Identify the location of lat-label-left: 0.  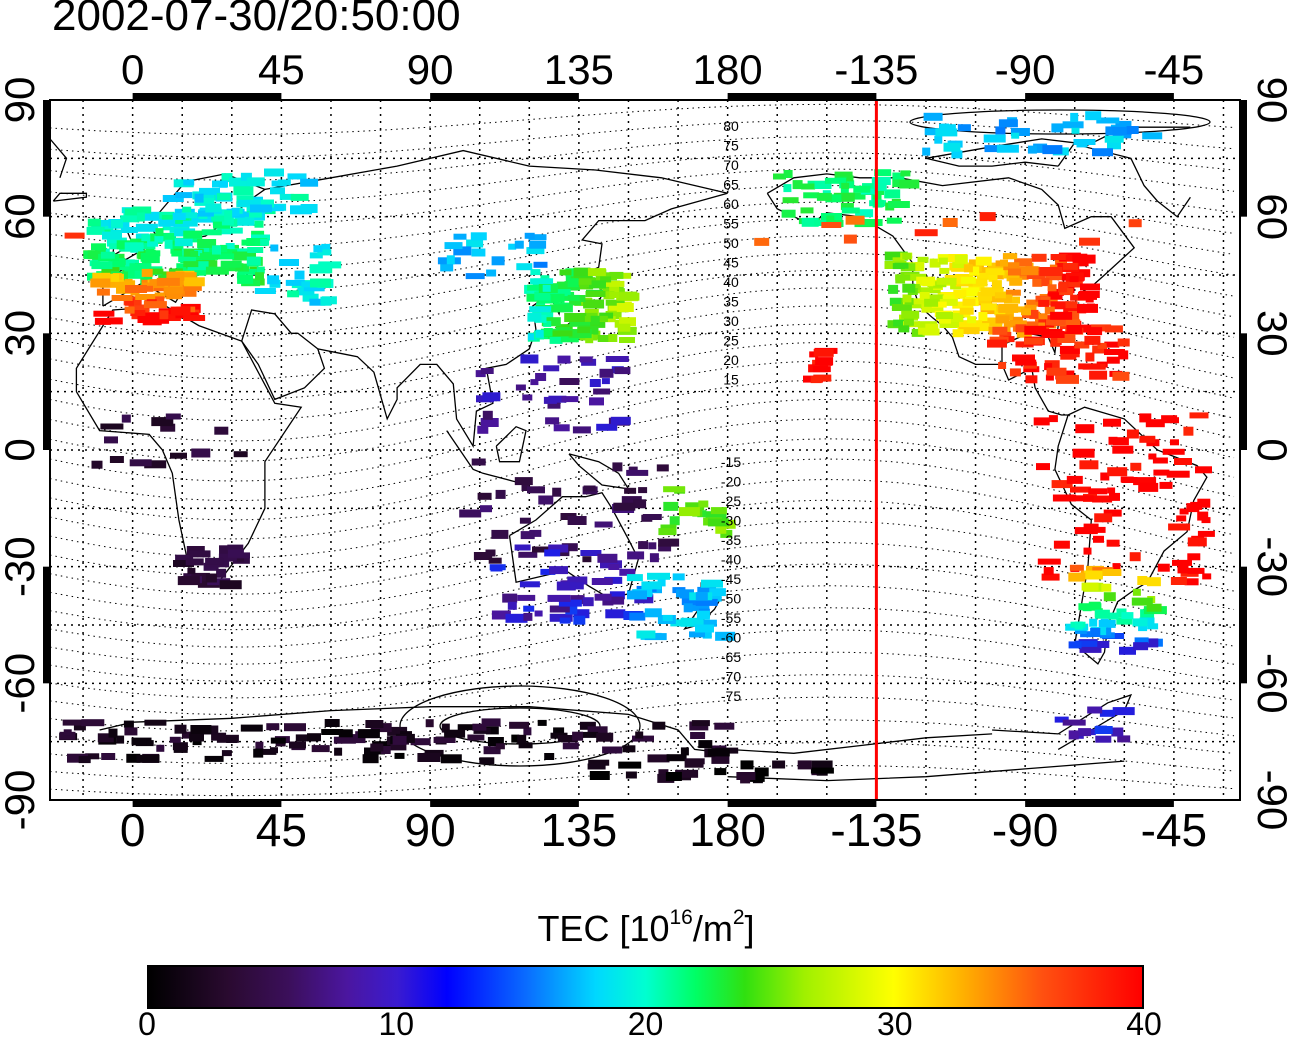
(21, 449).